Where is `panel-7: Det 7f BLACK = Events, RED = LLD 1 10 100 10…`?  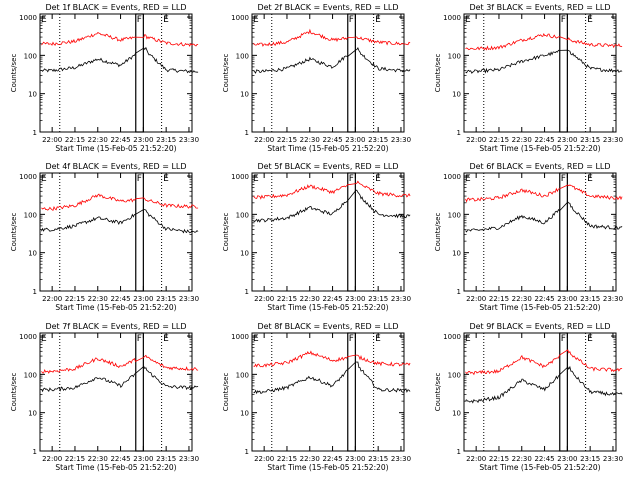
panel-7: Det 7f BLACK = Events, RED = LLD 1 10 100 10… is located at coordinates (104, 397).